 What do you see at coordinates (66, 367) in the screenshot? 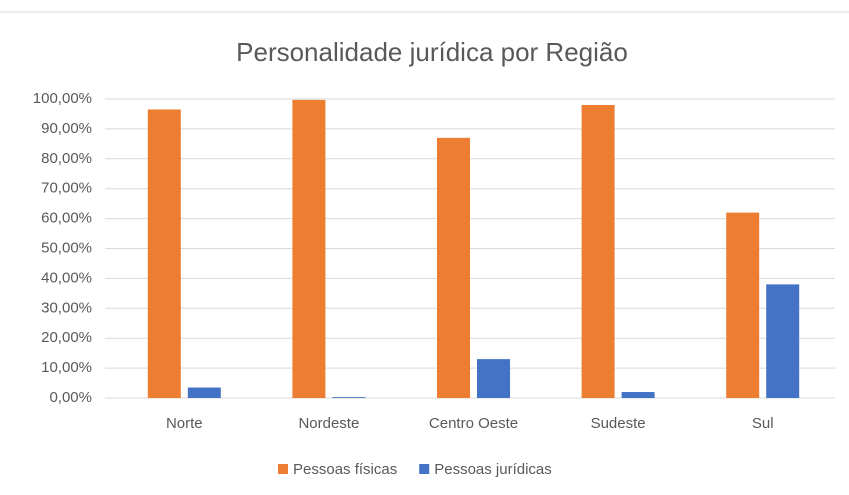
I see `y-tick-label: 10,00%` at bounding box center [66, 367].